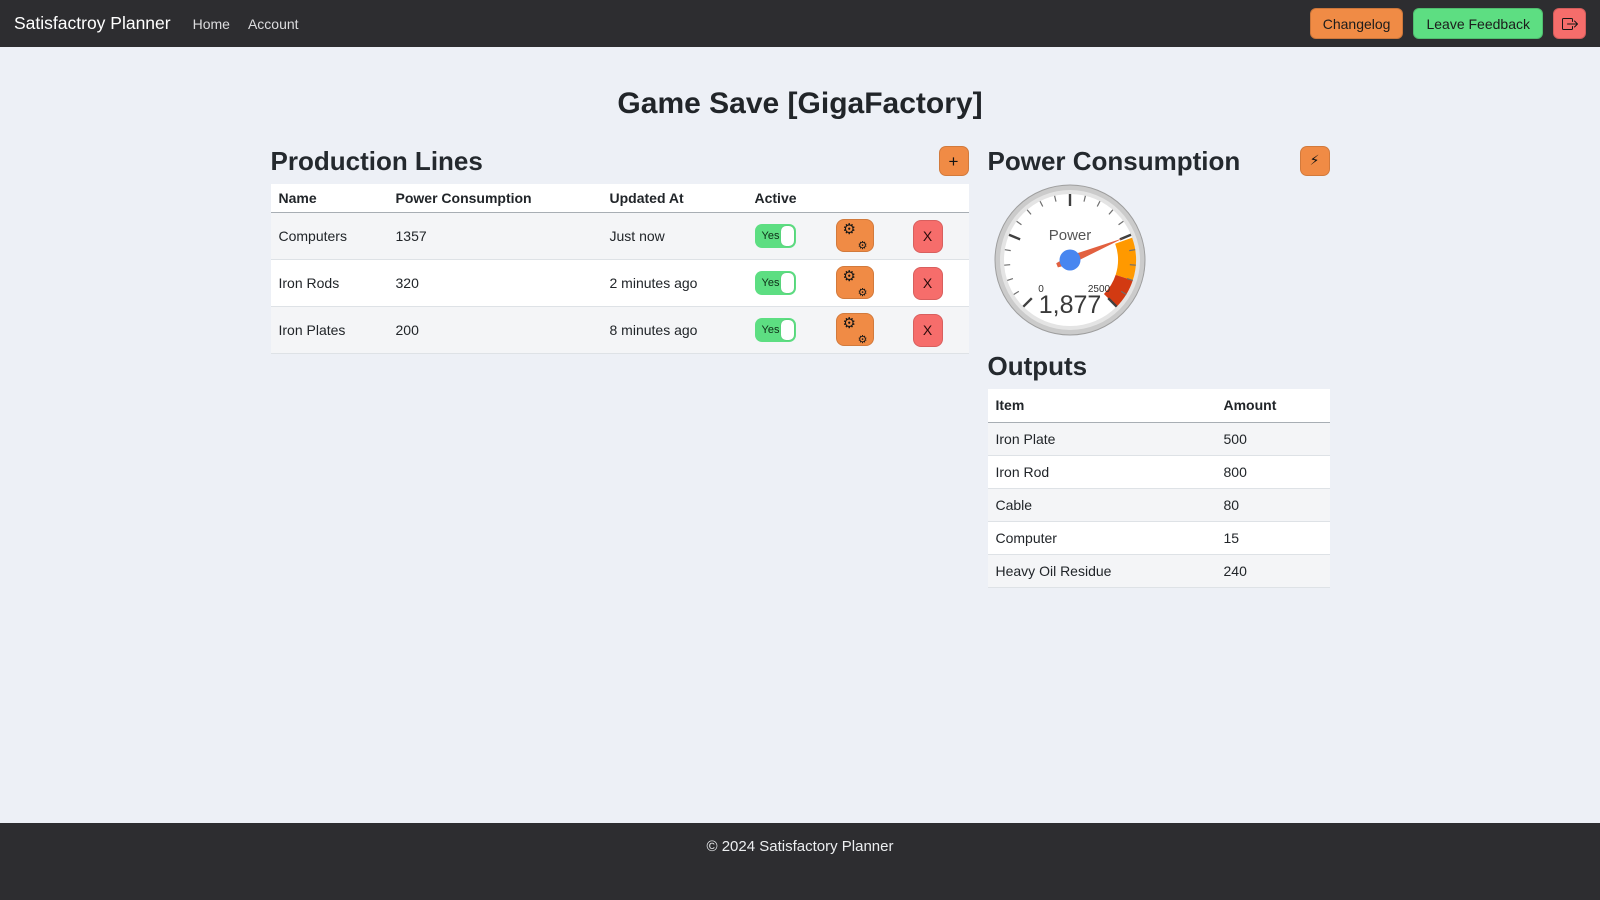  I want to click on cell-amount: 240, so click(1272, 571).